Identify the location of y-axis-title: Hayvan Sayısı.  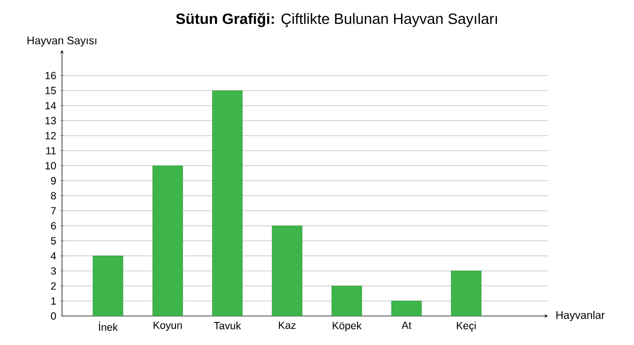
(62, 41).